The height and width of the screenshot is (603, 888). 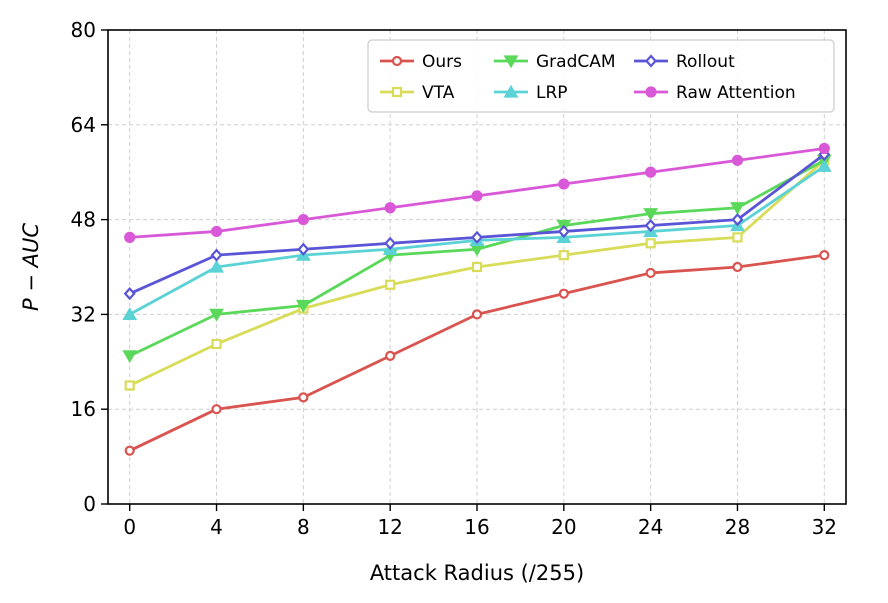 What do you see at coordinates (442, 62) in the screenshot?
I see `legend-label: Ours` at bounding box center [442, 62].